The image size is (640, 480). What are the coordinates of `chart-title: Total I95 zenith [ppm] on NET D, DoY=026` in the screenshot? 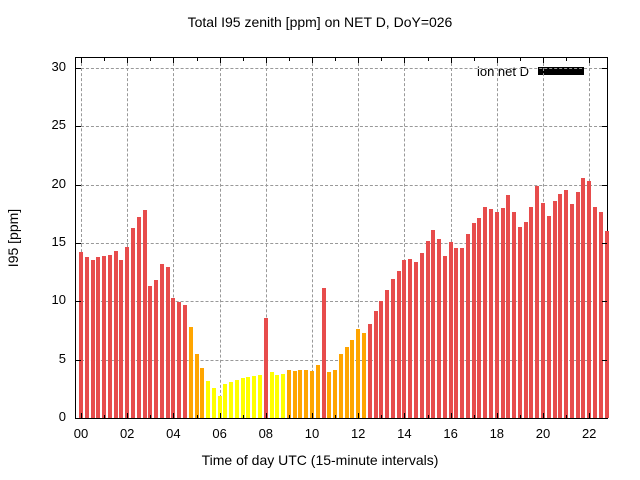 It's located at (320, 22).